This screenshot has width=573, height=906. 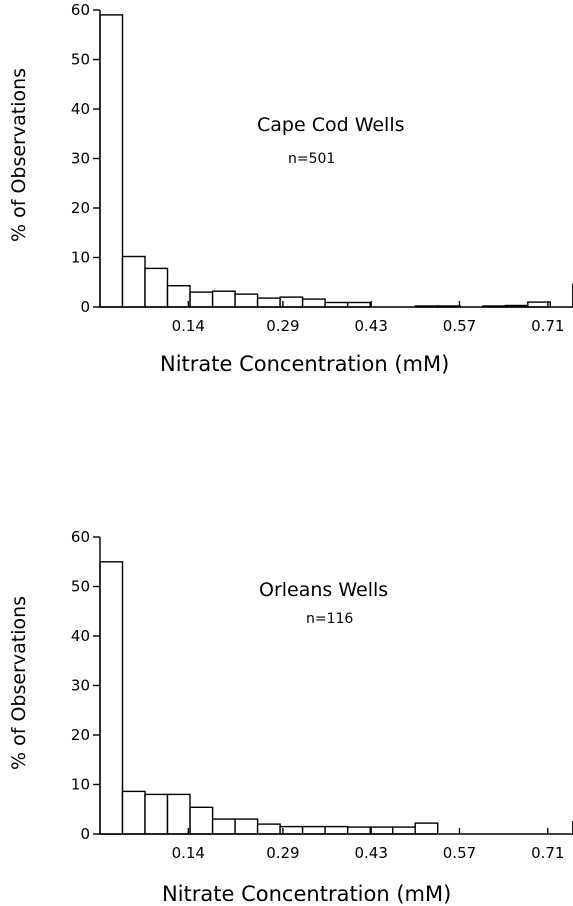 What do you see at coordinates (329, 619) in the screenshot?
I see `sample-size-label: n=116` at bounding box center [329, 619].